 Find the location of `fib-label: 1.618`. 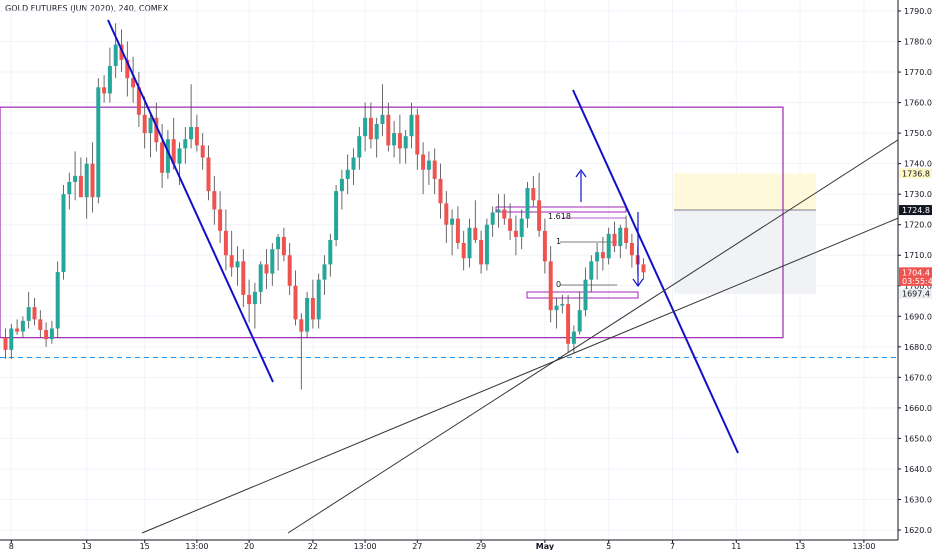

fib-label: 1.618 is located at coordinates (559, 216).